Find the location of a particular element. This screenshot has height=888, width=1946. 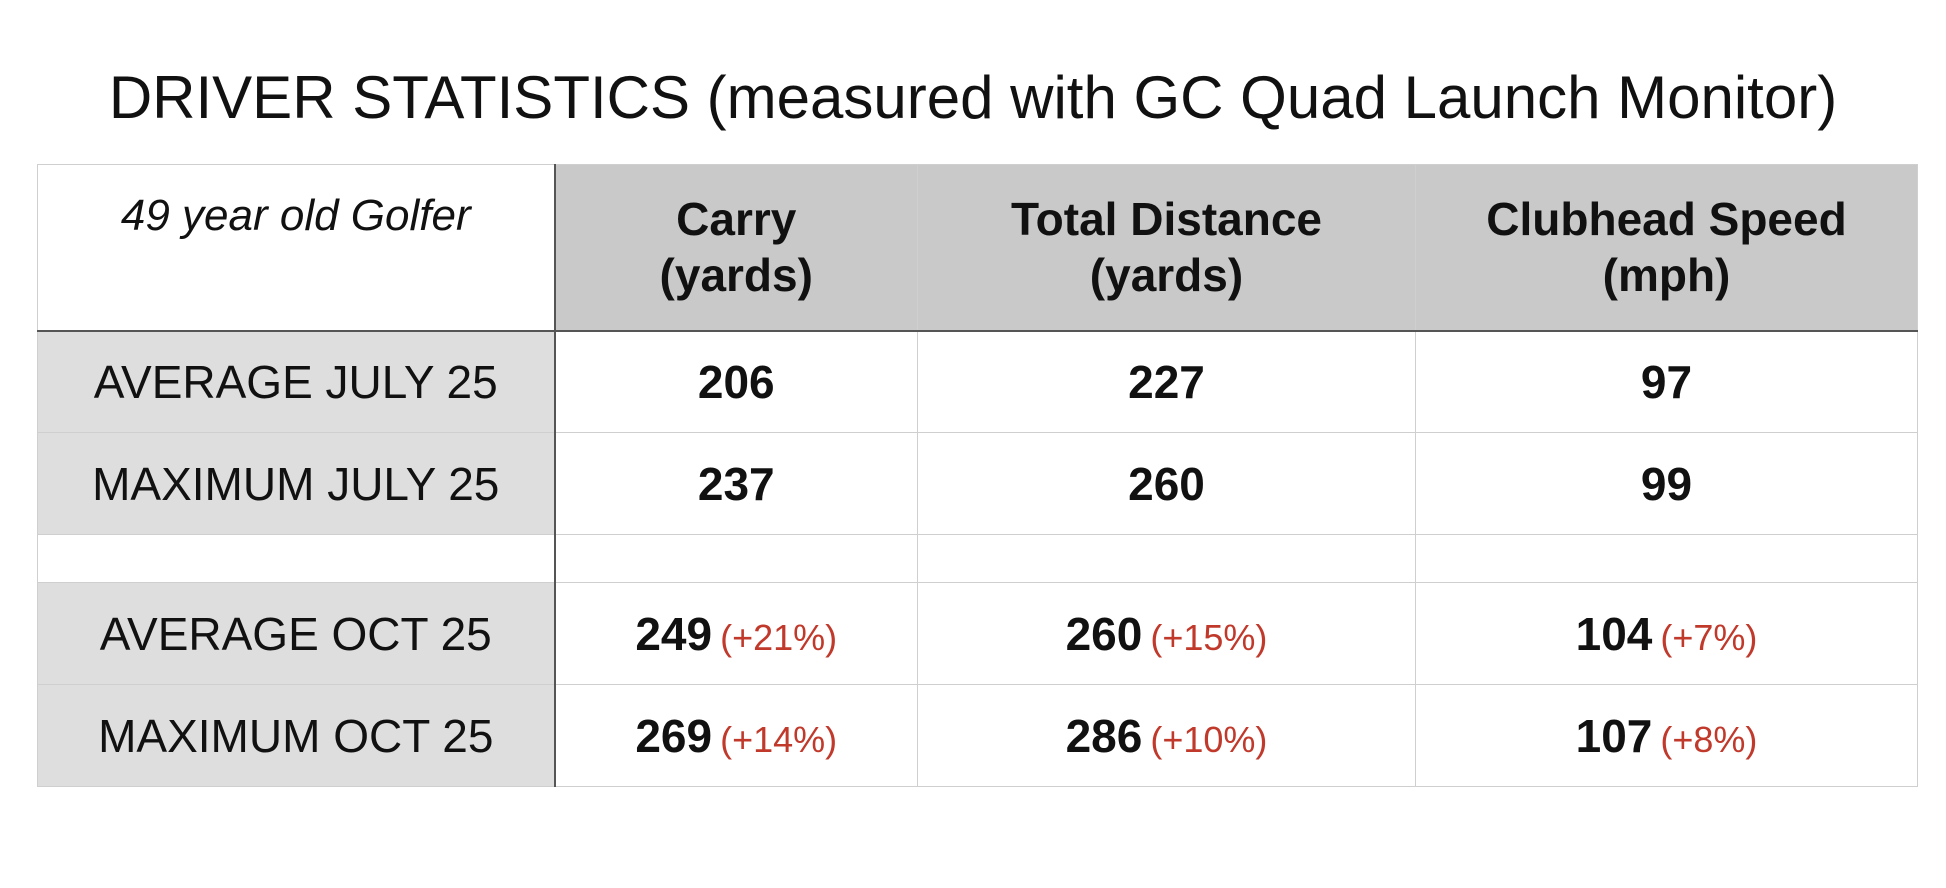

spacer-row is located at coordinates (977, 558).